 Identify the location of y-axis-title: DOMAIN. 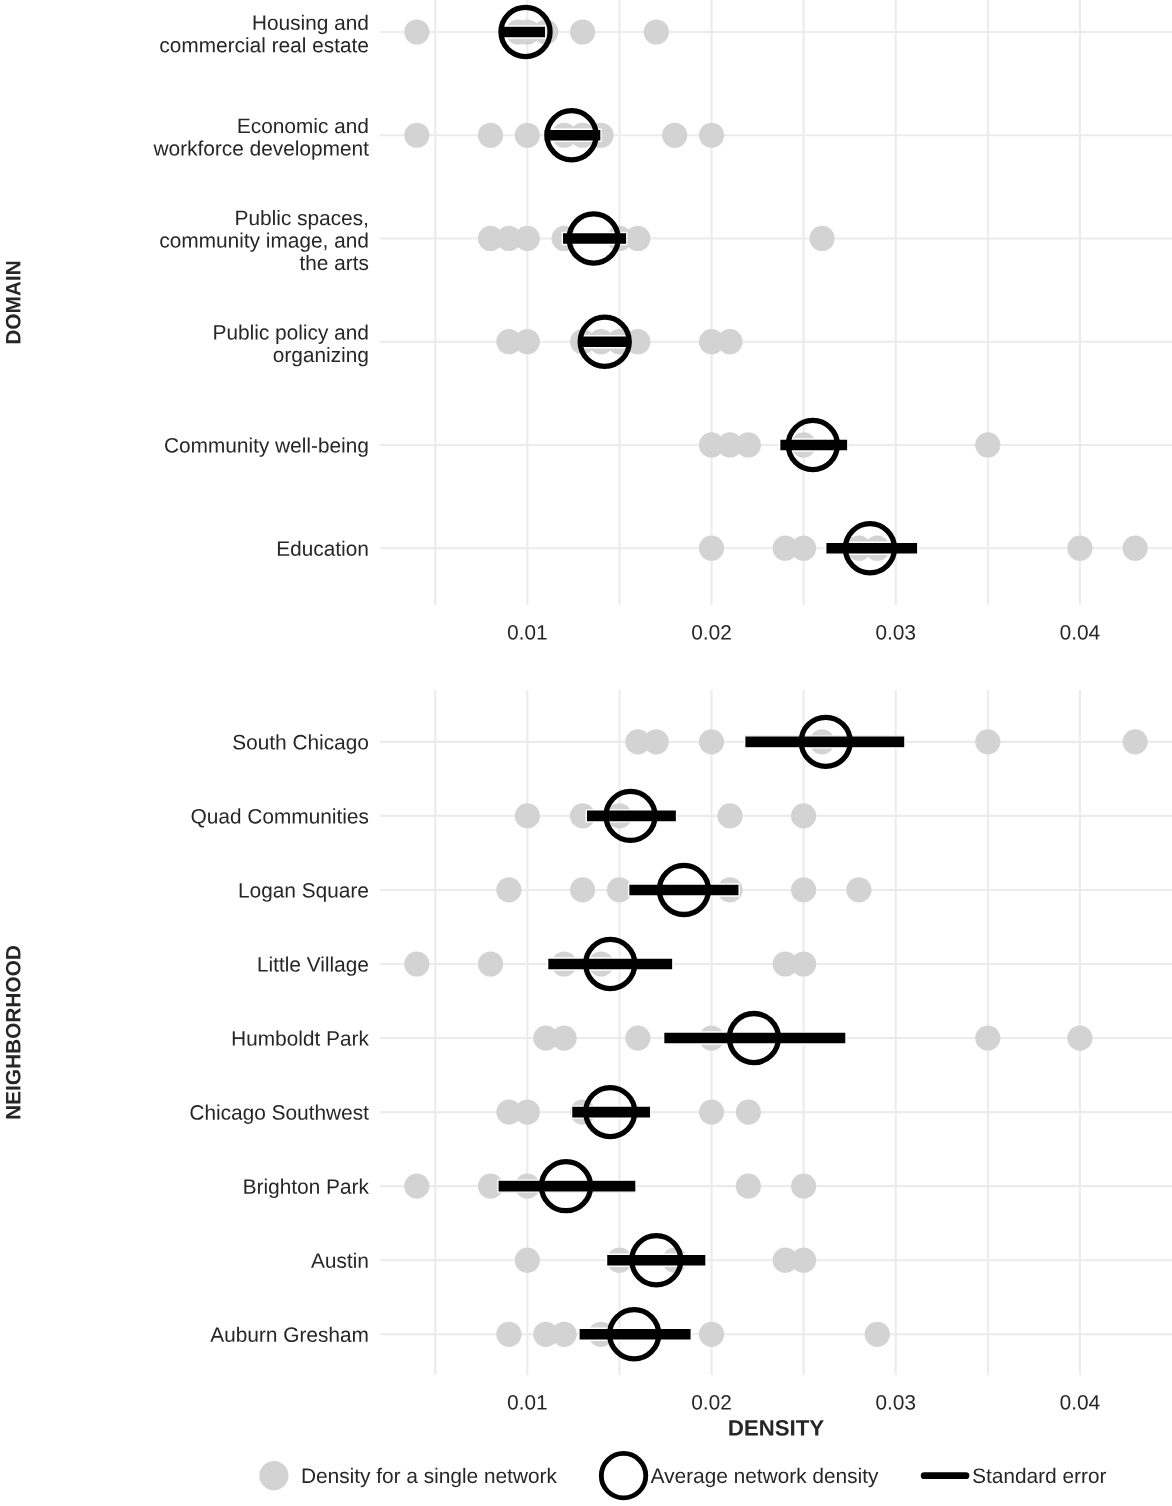
(13, 302).